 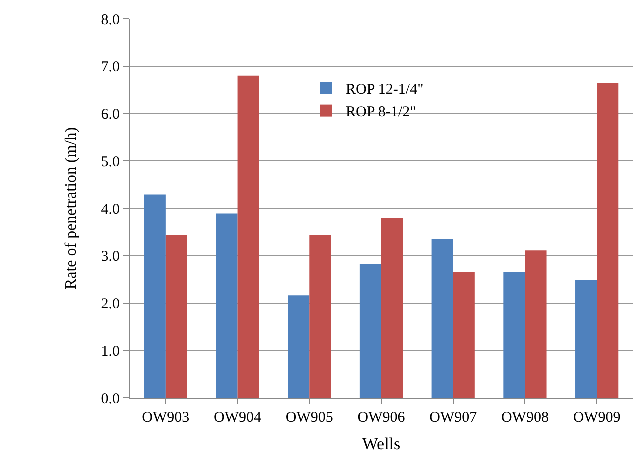 I want to click on y-tick-label: 8.0, so click(x=110, y=20).